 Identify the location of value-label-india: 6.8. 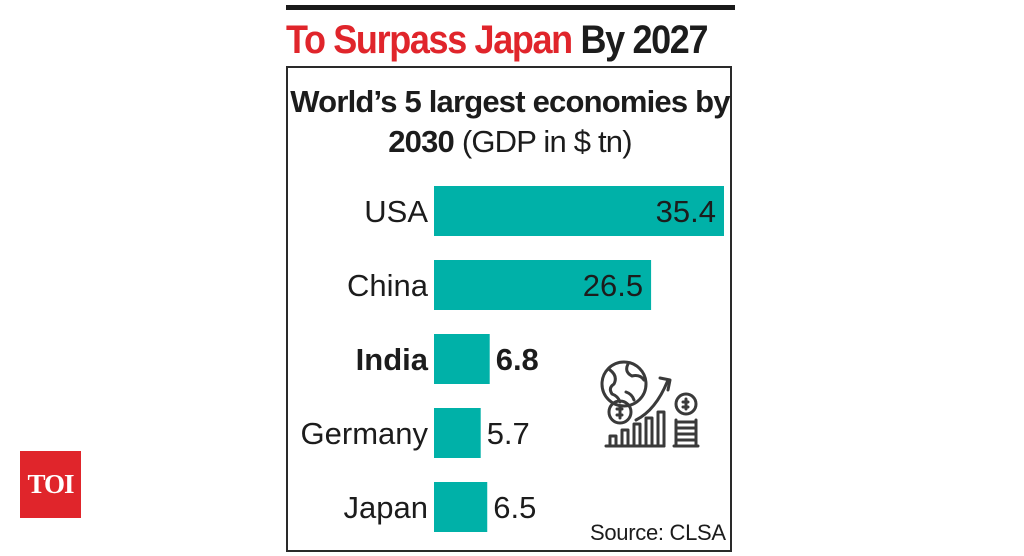
(517, 359).